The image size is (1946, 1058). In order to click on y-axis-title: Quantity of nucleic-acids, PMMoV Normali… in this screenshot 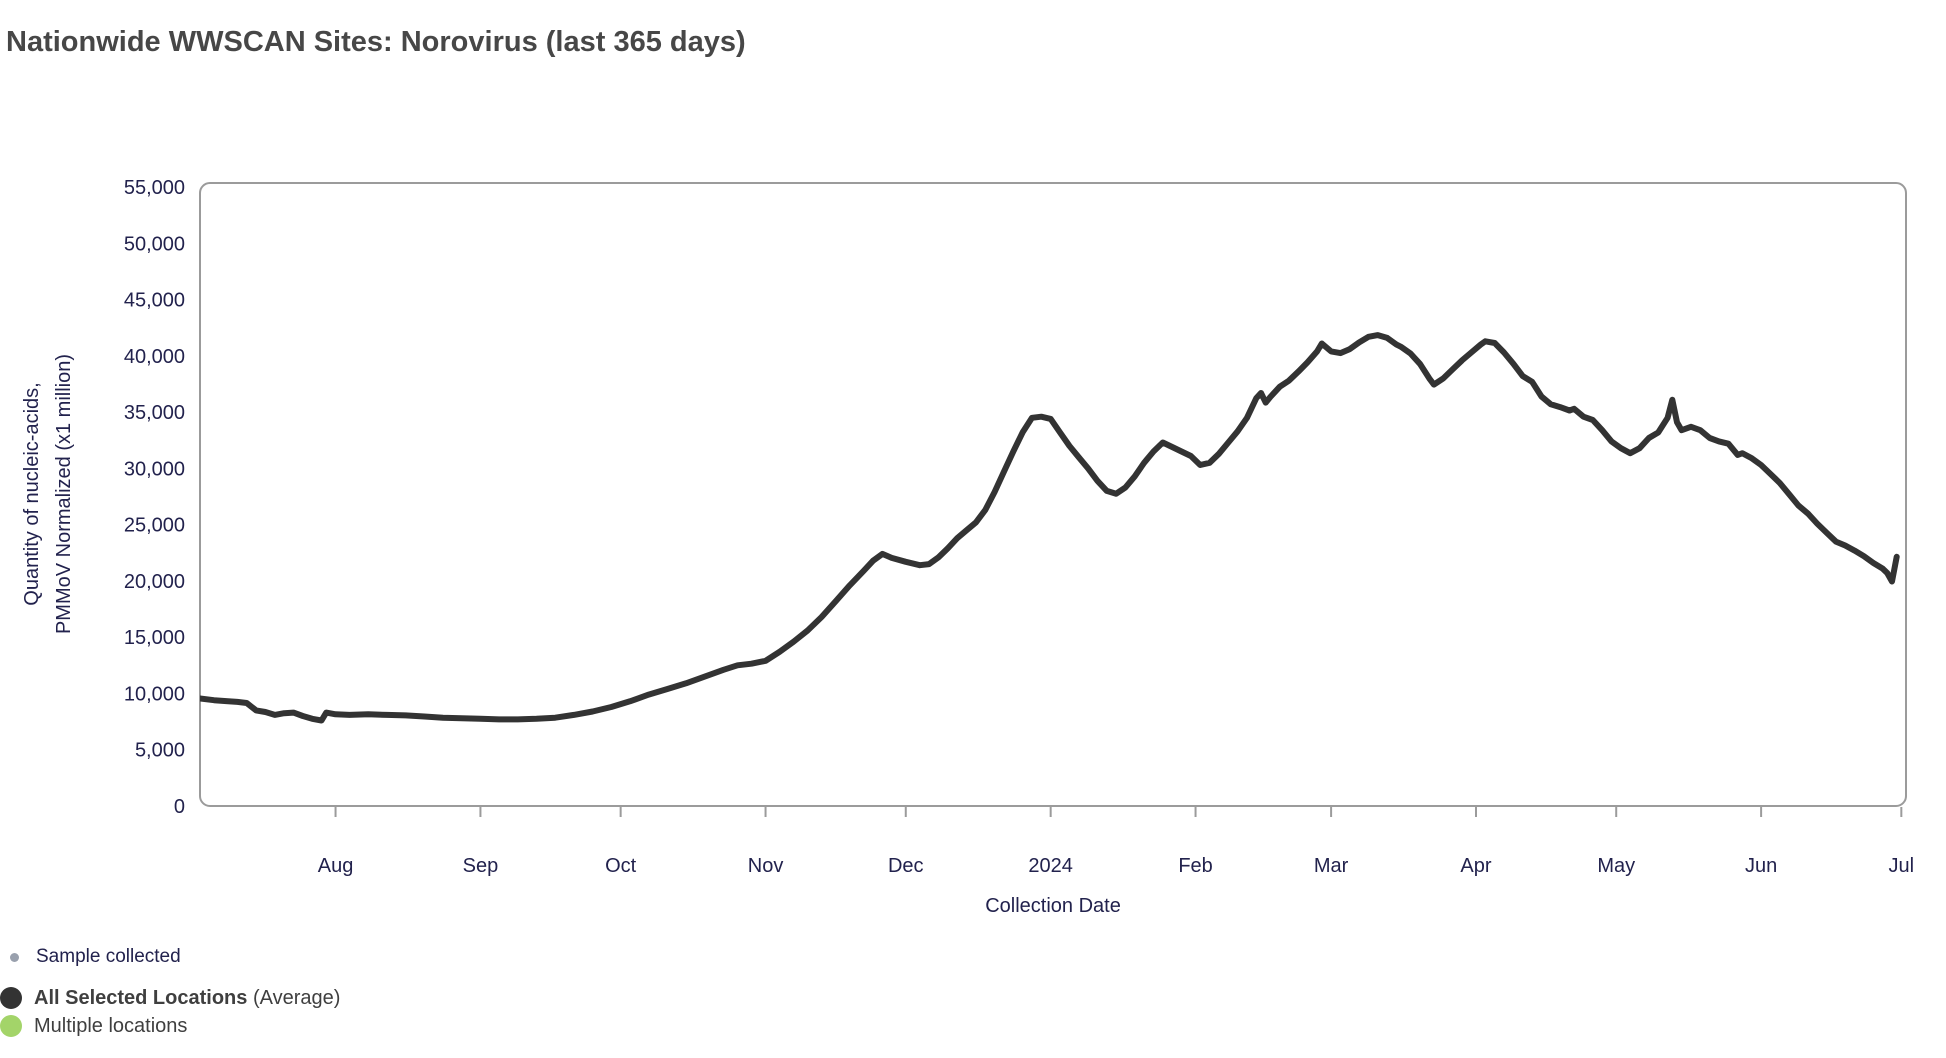, I will do `click(48, 494)`.